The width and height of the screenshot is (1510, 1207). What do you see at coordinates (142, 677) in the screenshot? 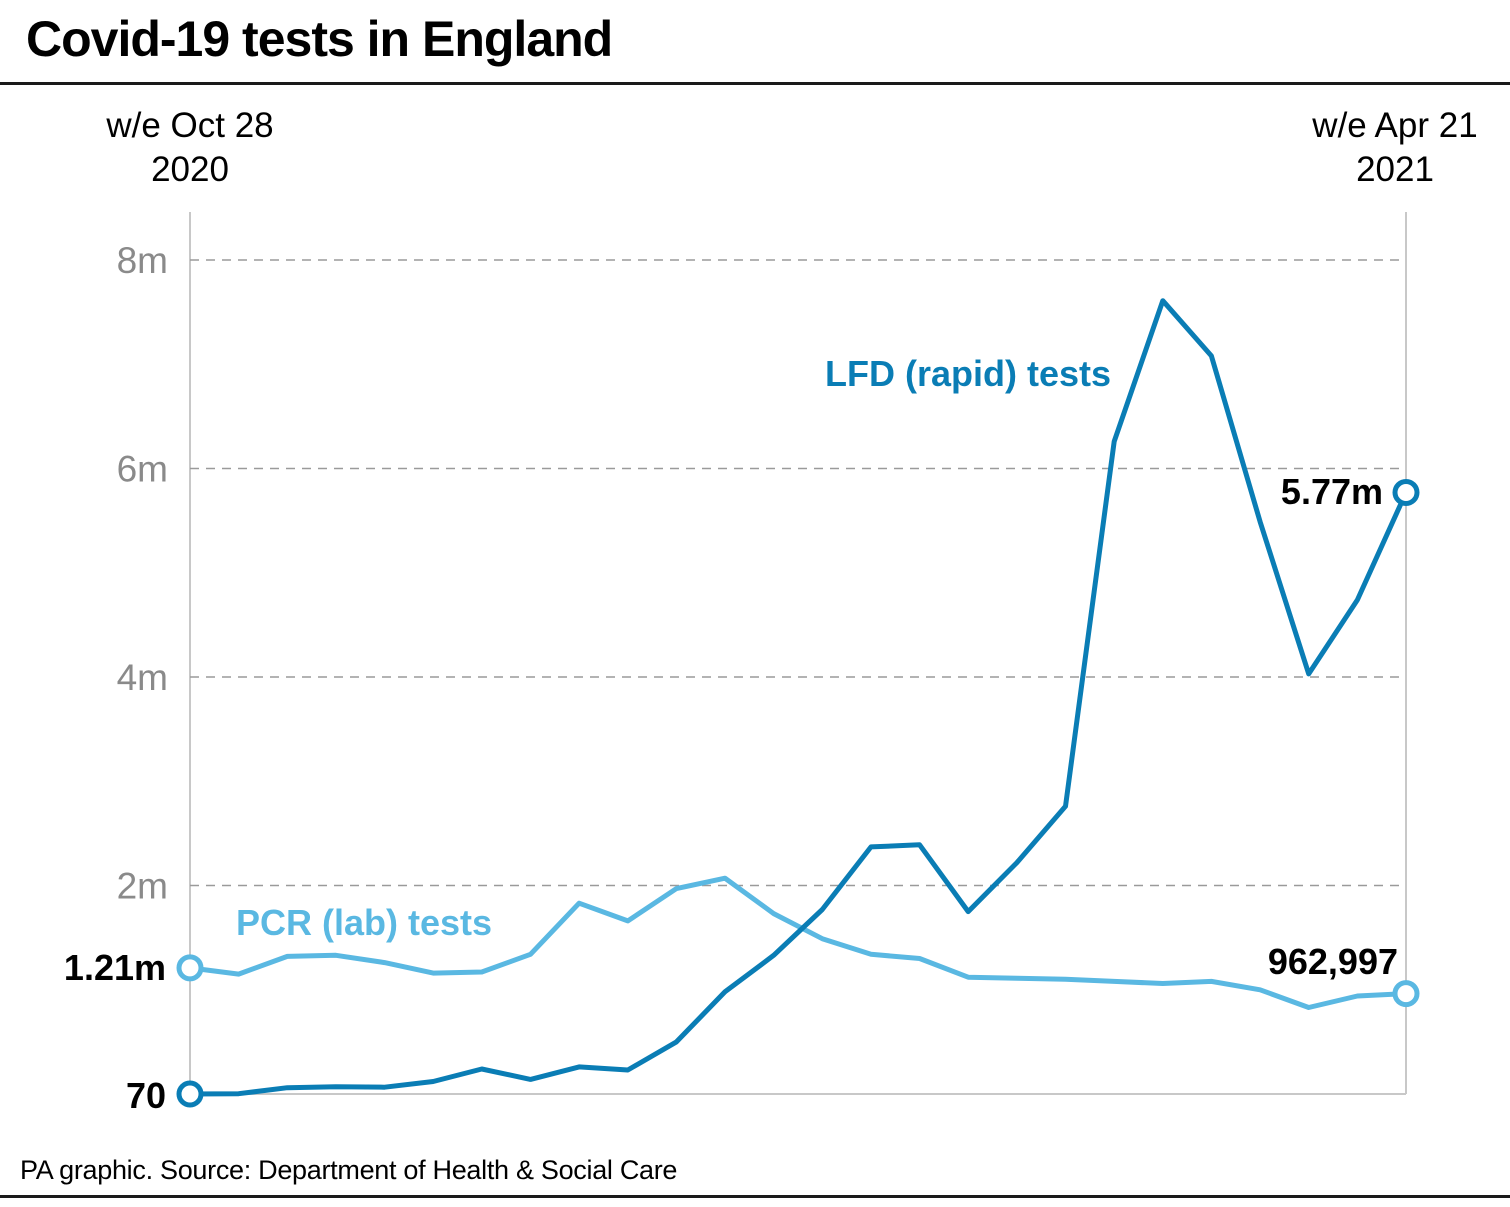
I see `y-tick-label: 4m` at bounding box center [142, 677].